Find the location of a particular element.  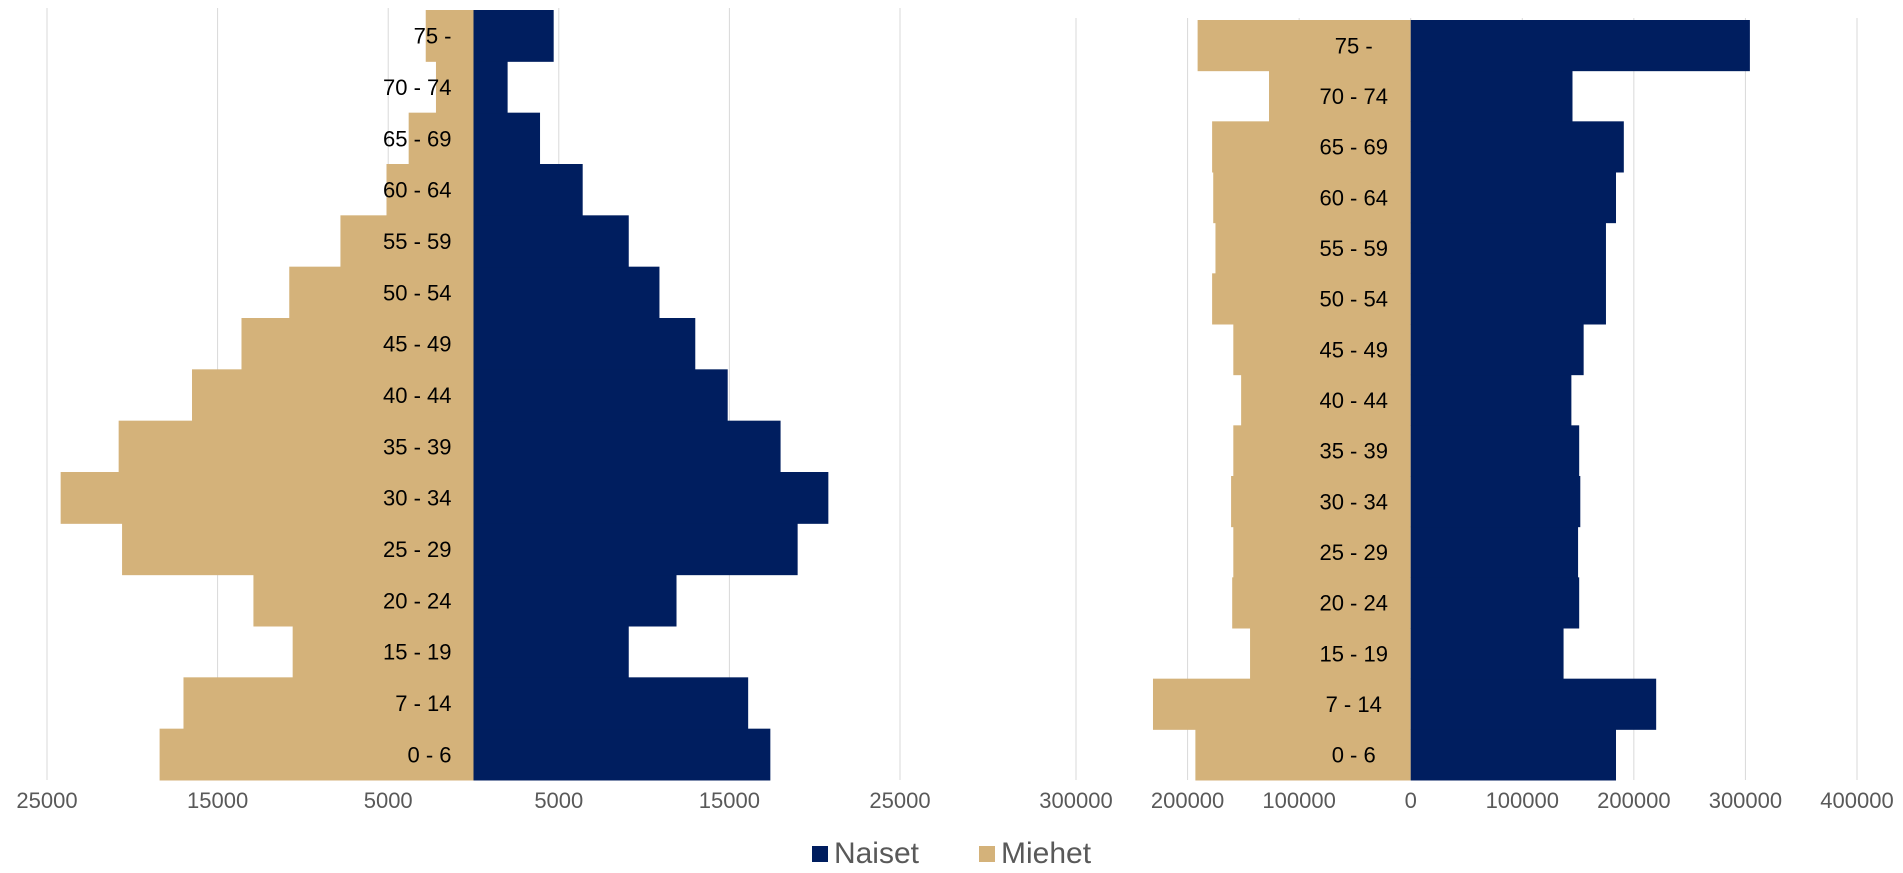

legend-swatch-naiset is located at coordinates (819, 854).